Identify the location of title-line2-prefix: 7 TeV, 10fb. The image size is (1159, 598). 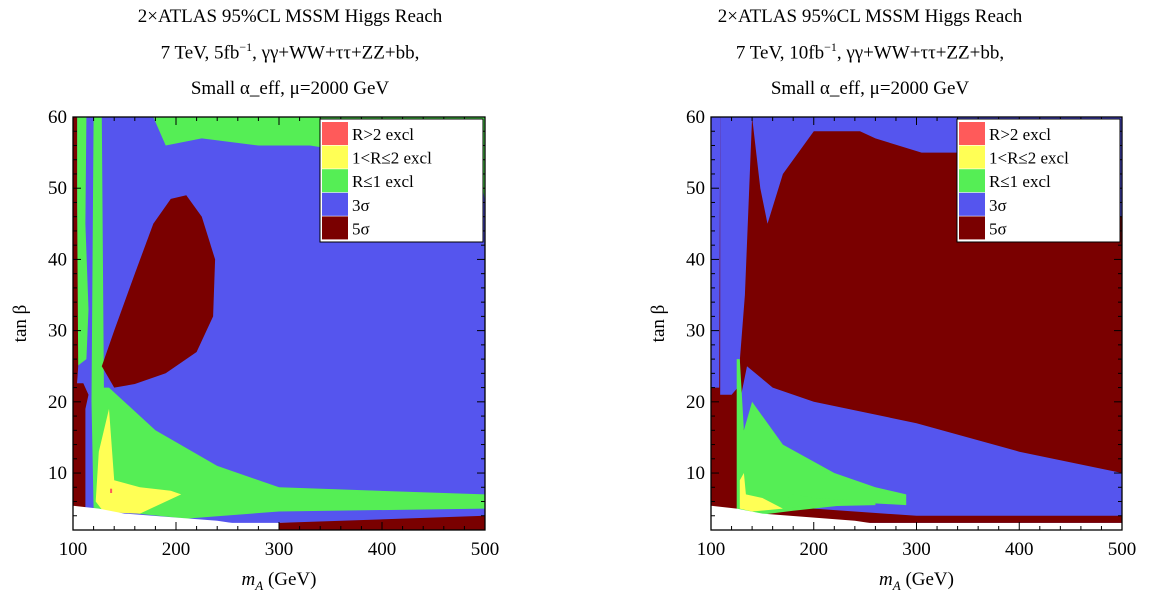
(780, 53).